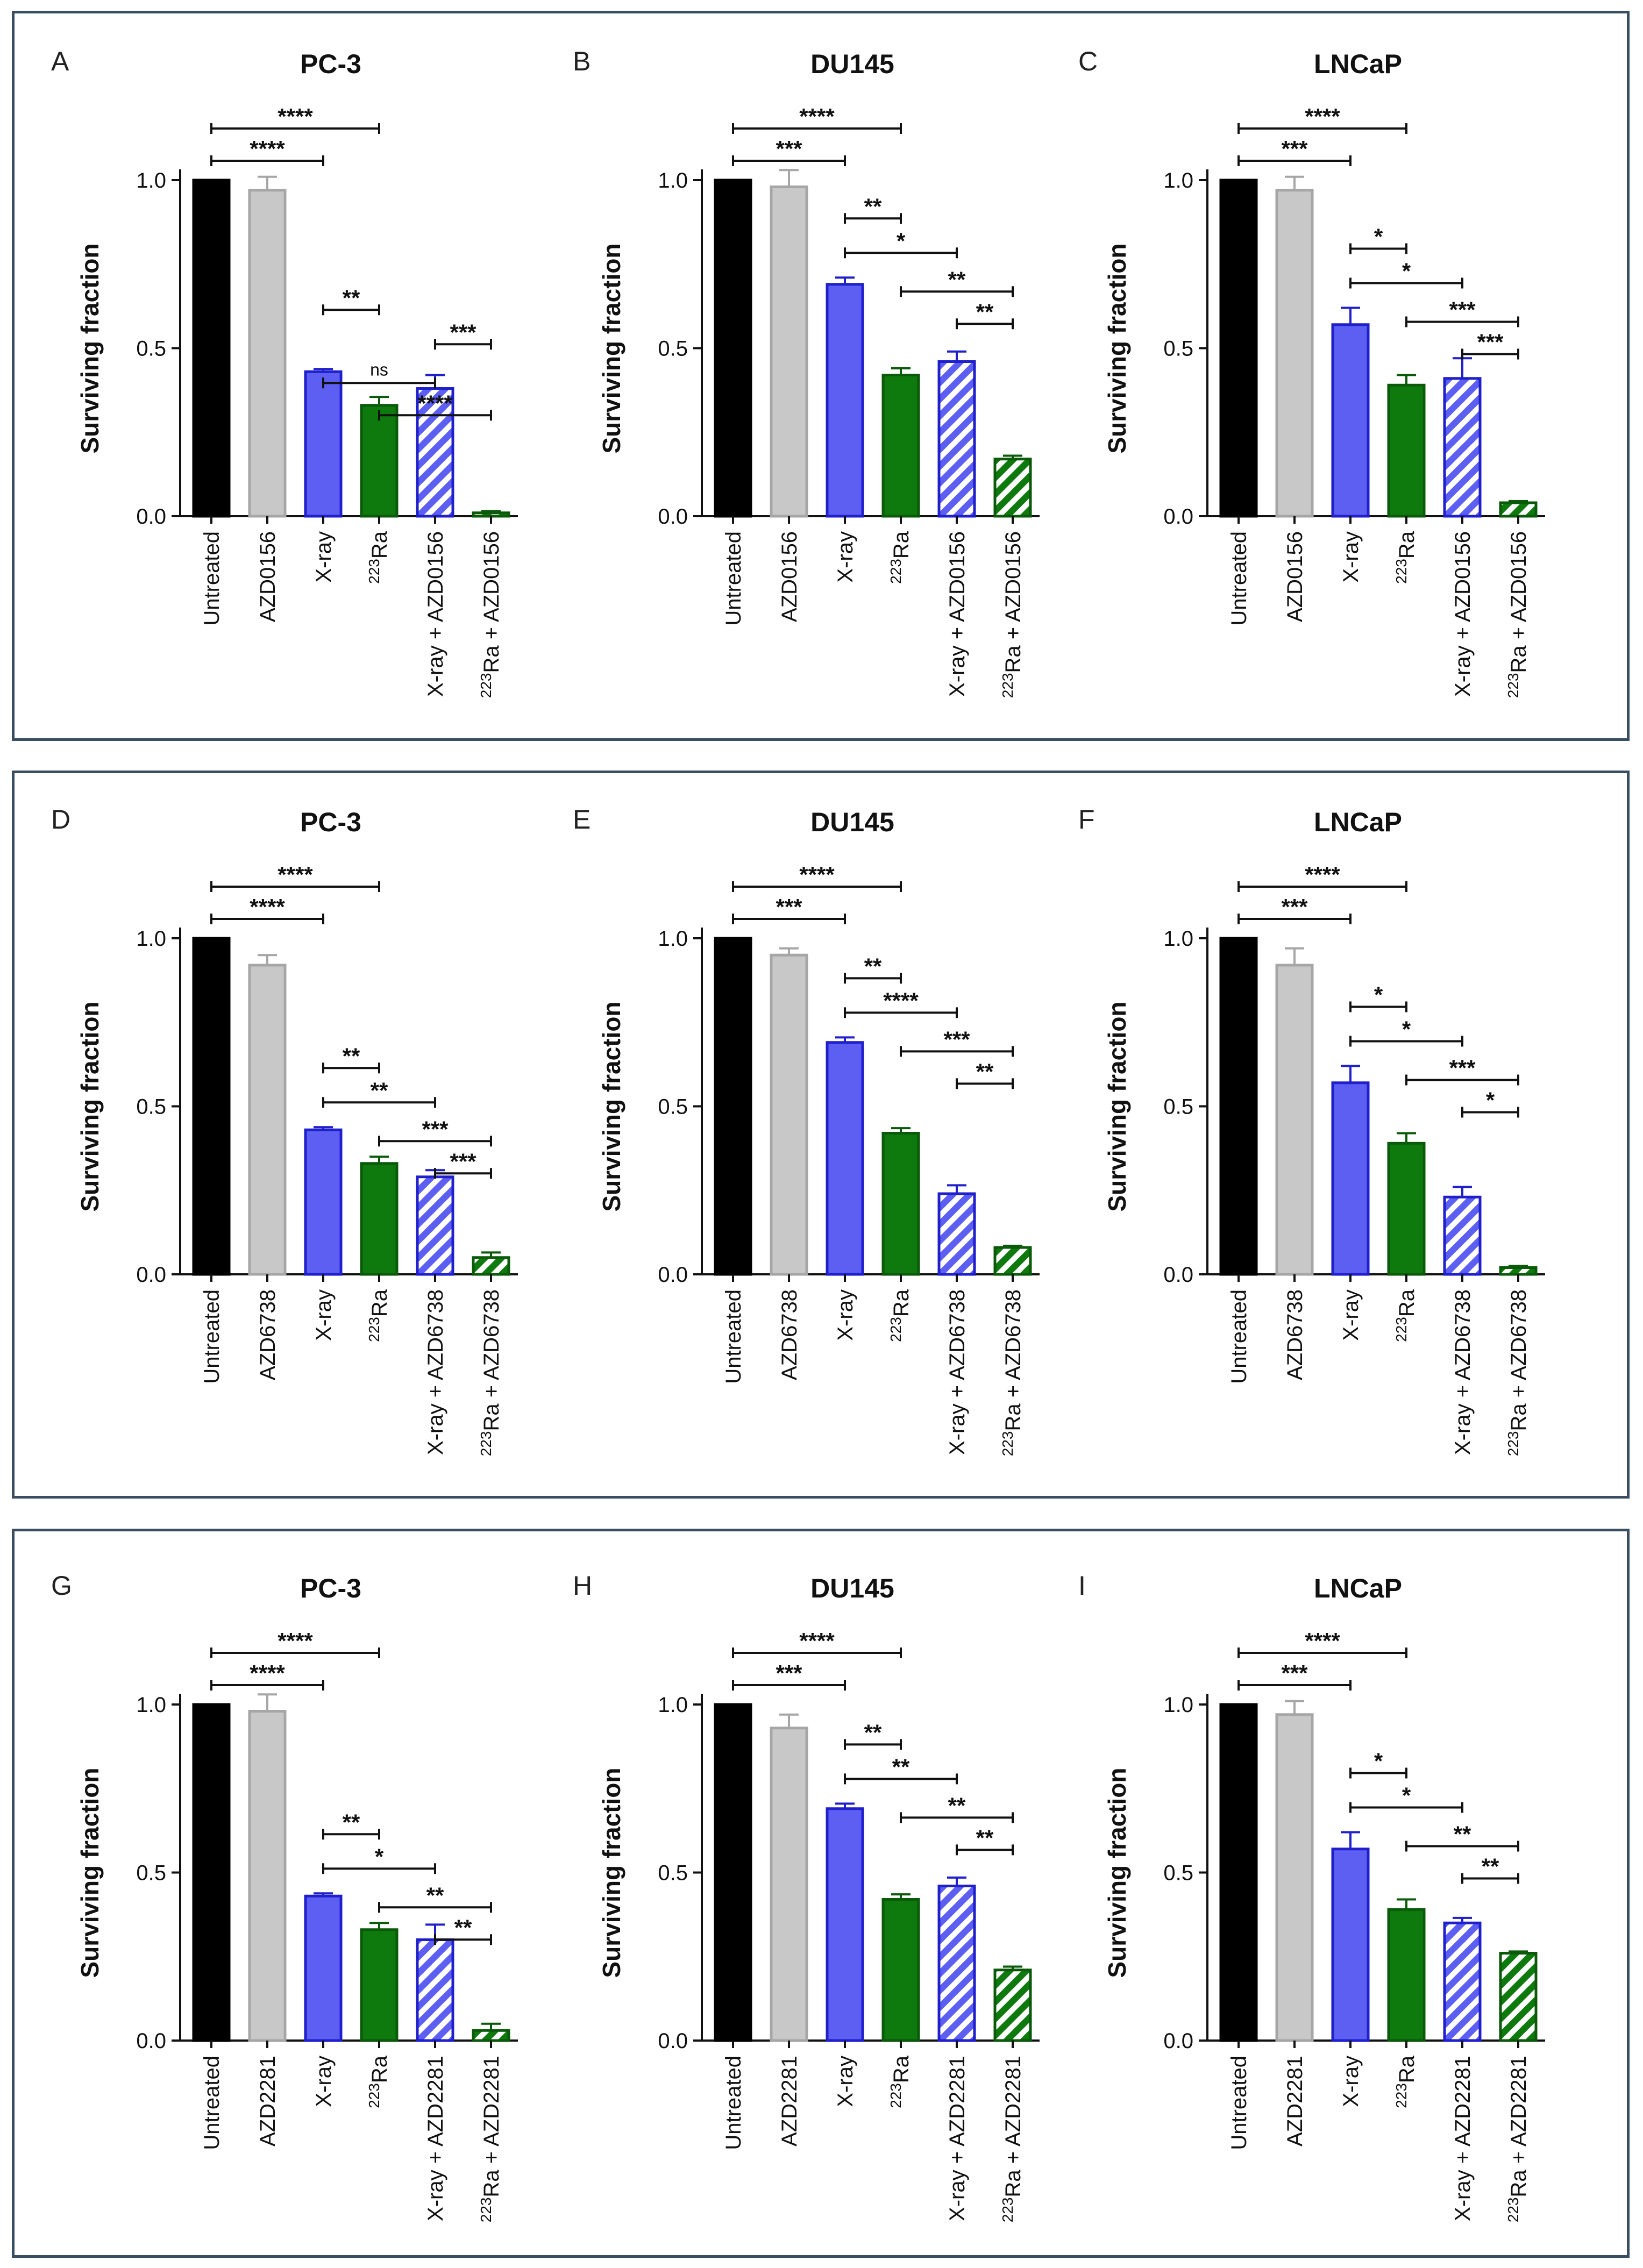 The height and width of the screenshot is (2268, 1643). I want to click on panel-letter: A, so click(60, 61).